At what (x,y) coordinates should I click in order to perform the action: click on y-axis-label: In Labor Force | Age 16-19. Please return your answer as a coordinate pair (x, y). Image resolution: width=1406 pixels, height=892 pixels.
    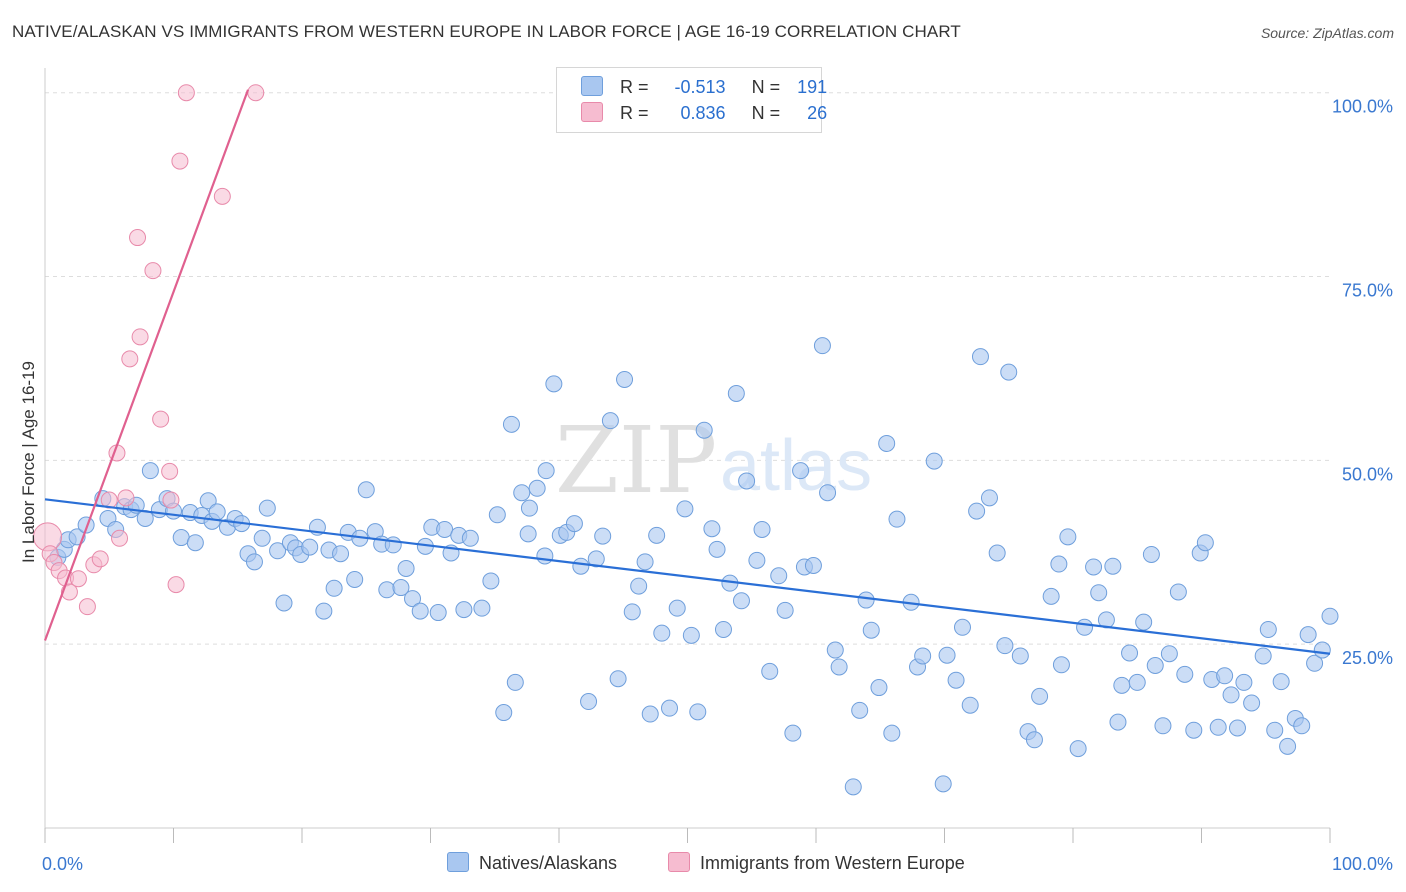
    Looking at the image, I should click on (28, 462).